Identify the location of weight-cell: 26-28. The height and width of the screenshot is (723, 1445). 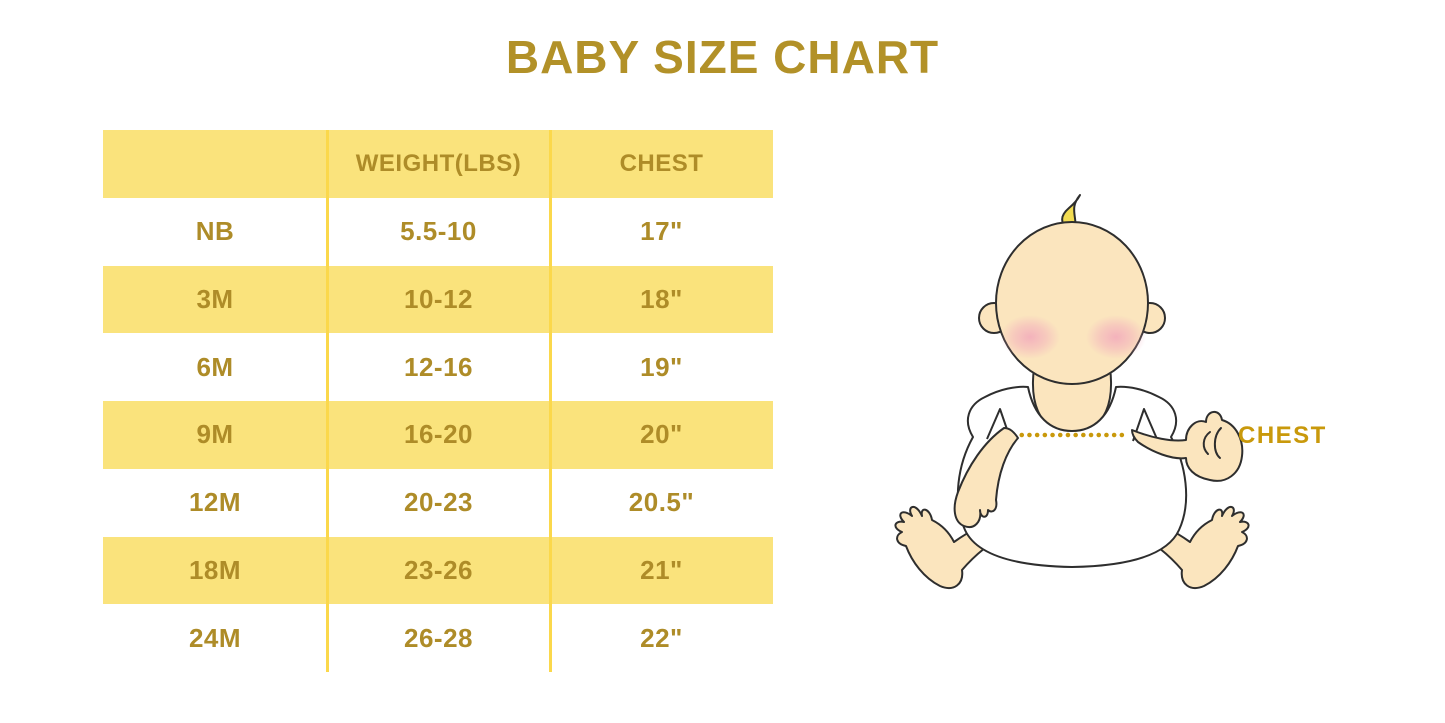
(438, 638).